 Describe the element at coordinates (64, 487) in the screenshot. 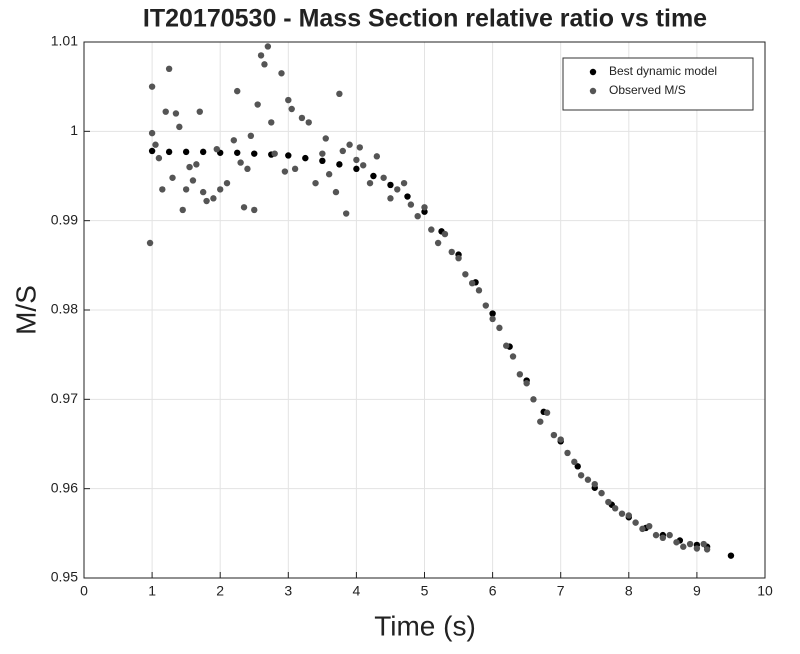

I see `y-tick-label: 0.96` at that location.